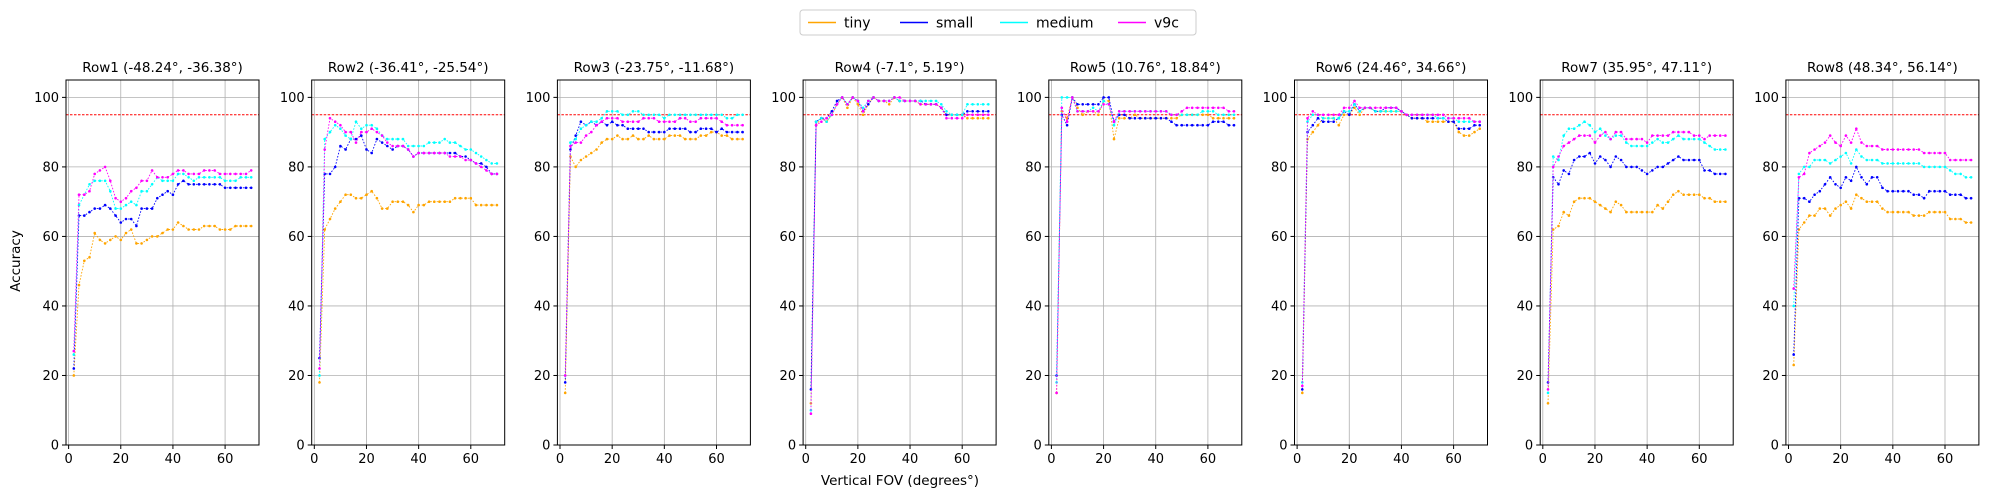  I want to click on x-tick-label: 60, so click(1453, 459).